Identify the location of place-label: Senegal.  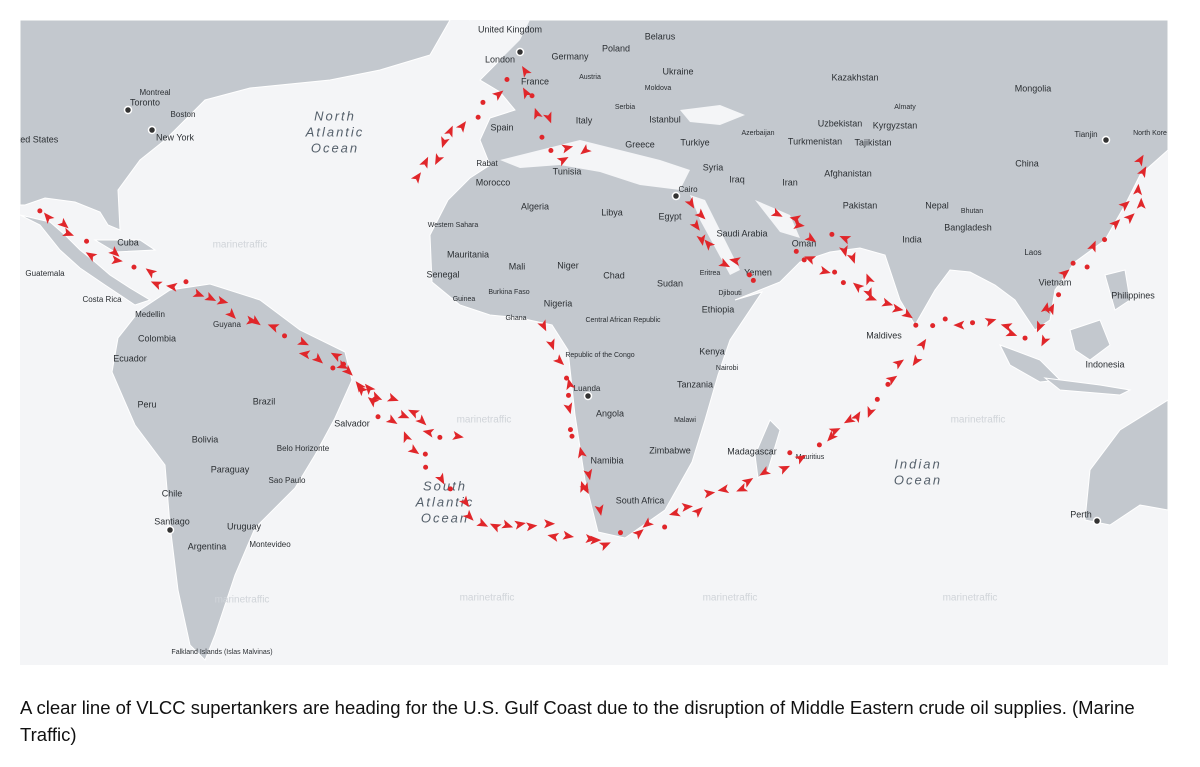
(442, 274).